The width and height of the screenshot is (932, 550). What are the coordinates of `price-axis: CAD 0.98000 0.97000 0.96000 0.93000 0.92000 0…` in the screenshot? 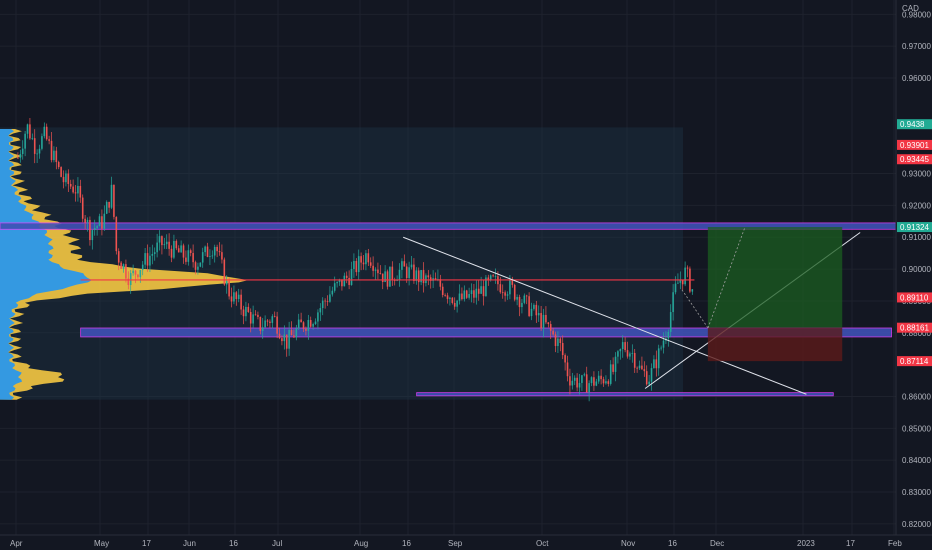 It's located at (913, 267).